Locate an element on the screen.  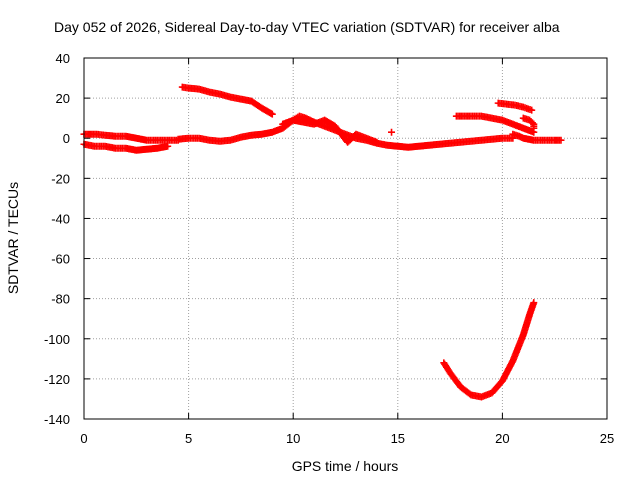
y-tick-label: 40 is located at coordinates (63, 58).